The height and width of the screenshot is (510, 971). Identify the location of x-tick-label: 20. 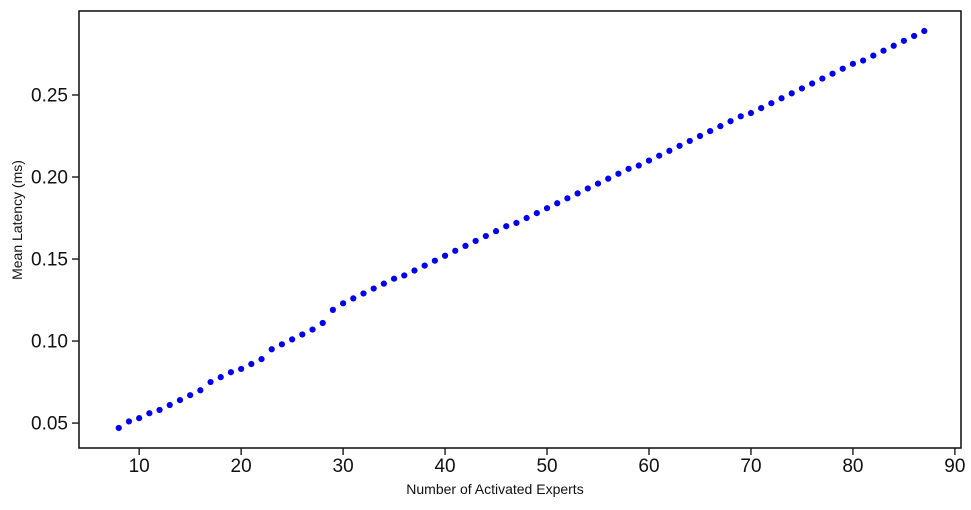
(241, 466).